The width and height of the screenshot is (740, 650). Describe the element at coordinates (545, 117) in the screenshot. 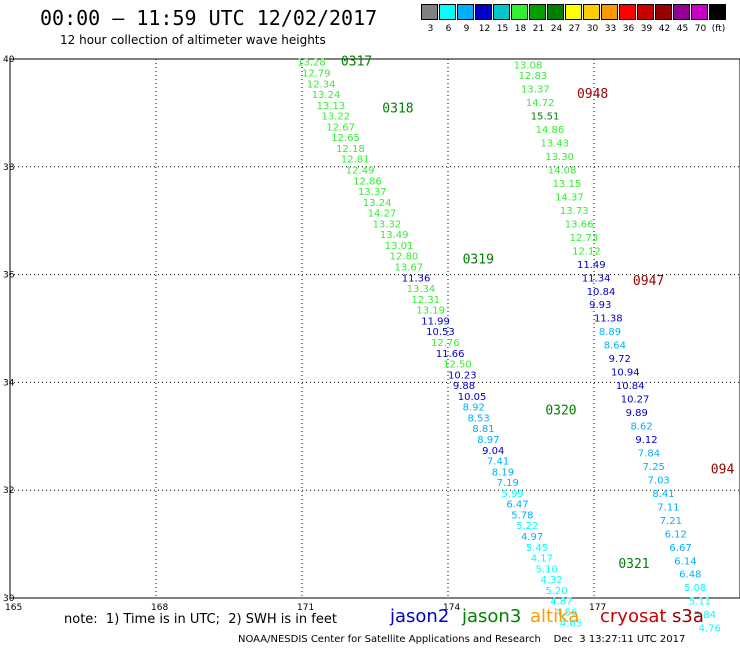

I see `data-point-label: 15.51` at that location.